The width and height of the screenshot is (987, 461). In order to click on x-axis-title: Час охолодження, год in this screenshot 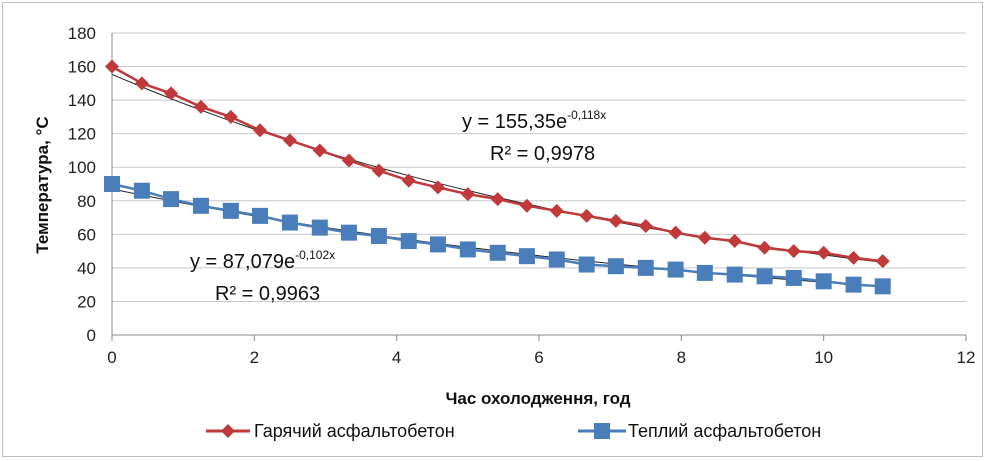, I will do `click(537, 398)`.